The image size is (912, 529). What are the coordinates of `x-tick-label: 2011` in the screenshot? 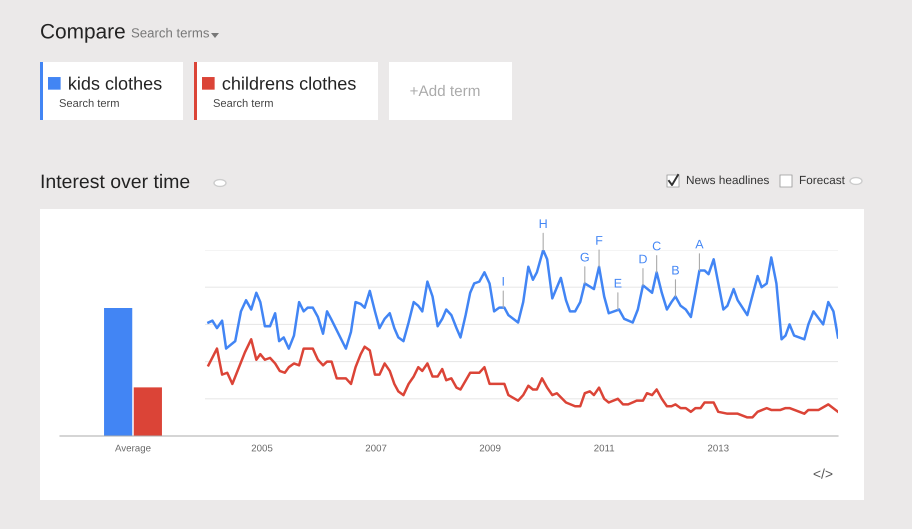 It's located at (604, 448).